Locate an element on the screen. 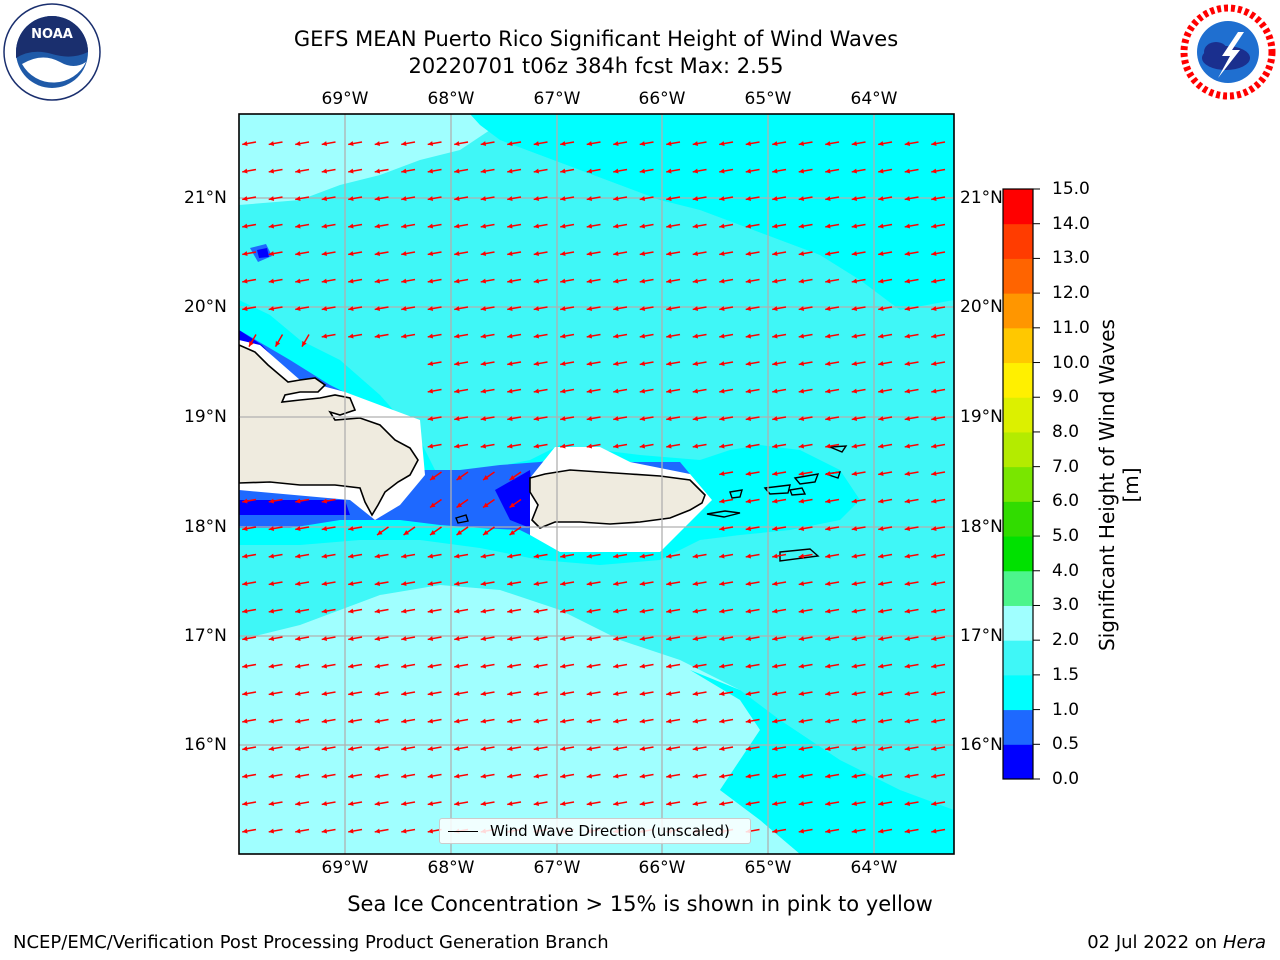 The image size is (1280, 960). vieques is located at coordinates (723, 514).